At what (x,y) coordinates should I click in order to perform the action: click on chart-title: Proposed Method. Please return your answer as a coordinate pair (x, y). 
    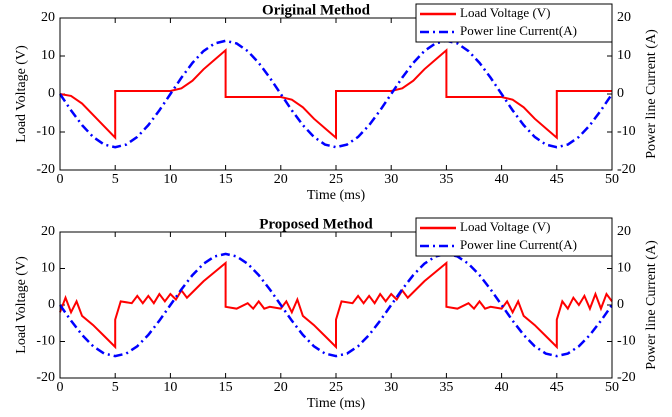
    Looking at the image, I should click on (316, 224).